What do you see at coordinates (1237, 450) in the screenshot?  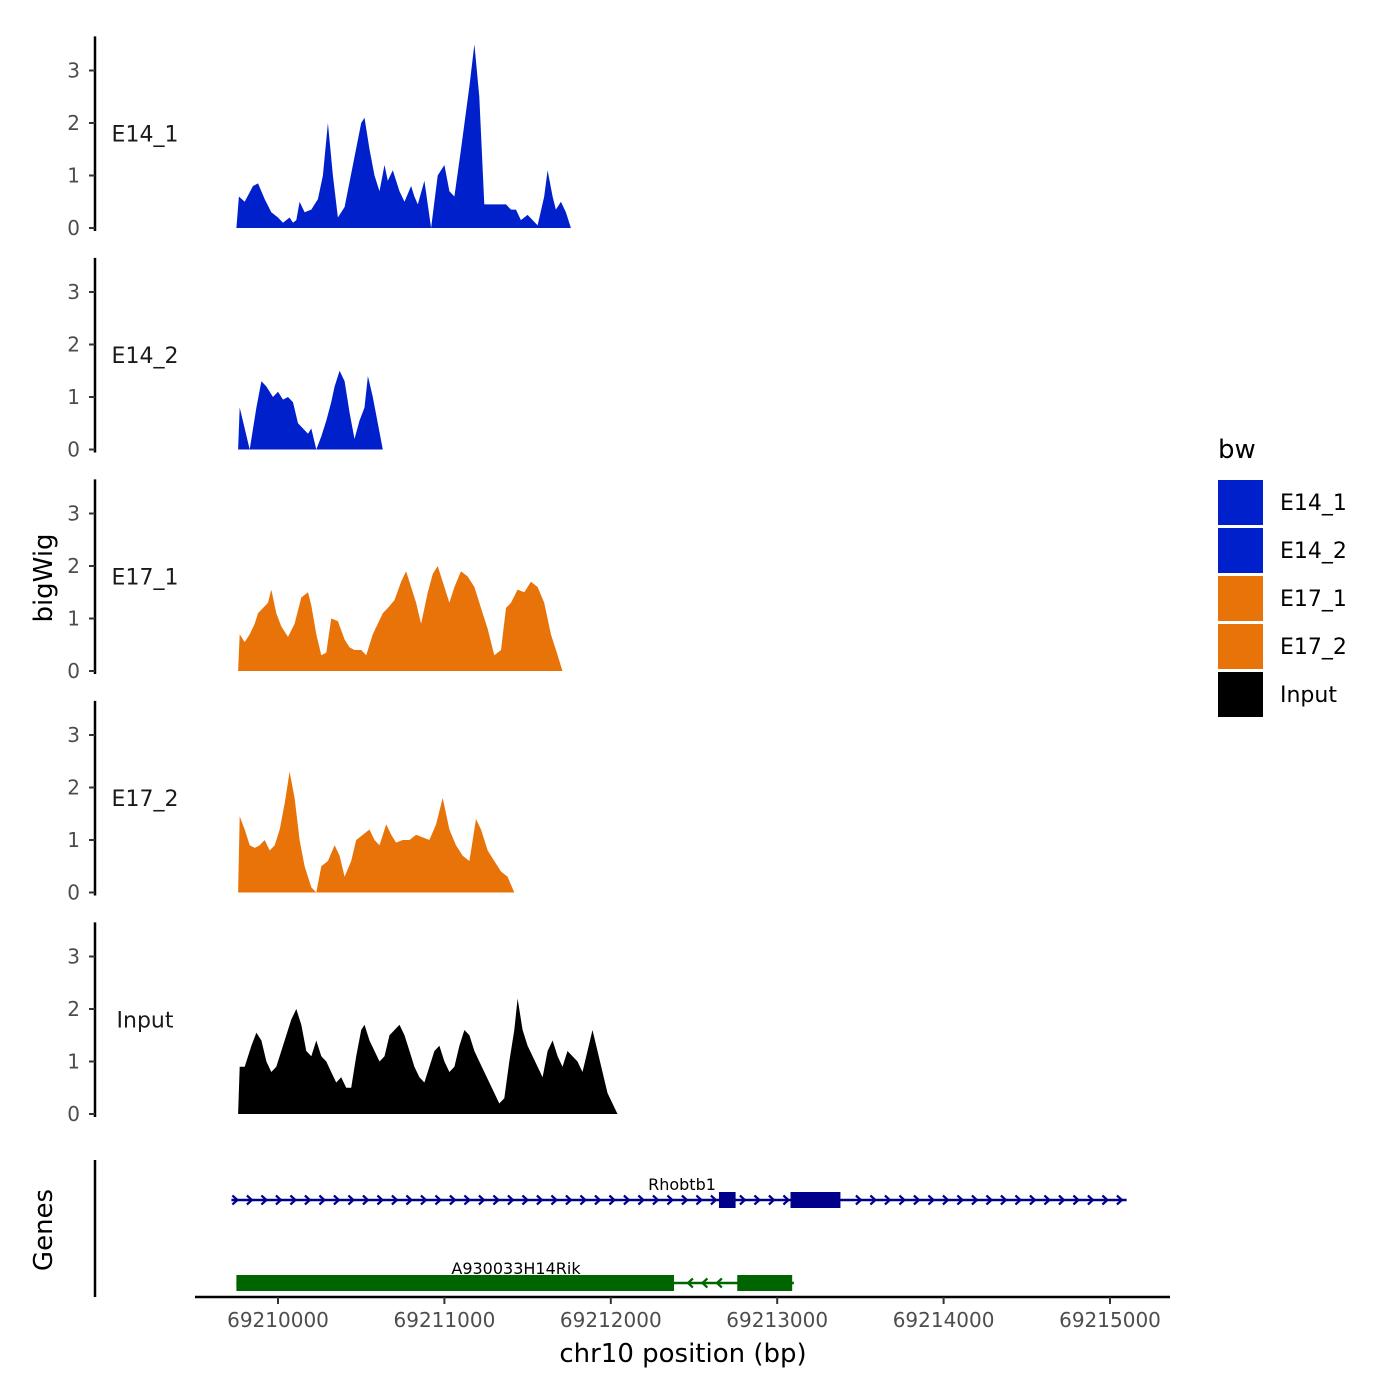 I see `legend-title: bw` at bounding box center [1237, 450].